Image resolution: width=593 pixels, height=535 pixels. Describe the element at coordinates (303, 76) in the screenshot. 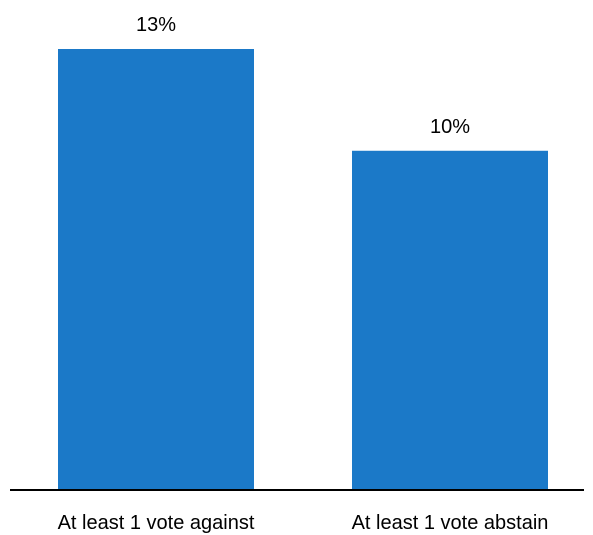

I see `value-labels-group: 13% 10%` at that location.